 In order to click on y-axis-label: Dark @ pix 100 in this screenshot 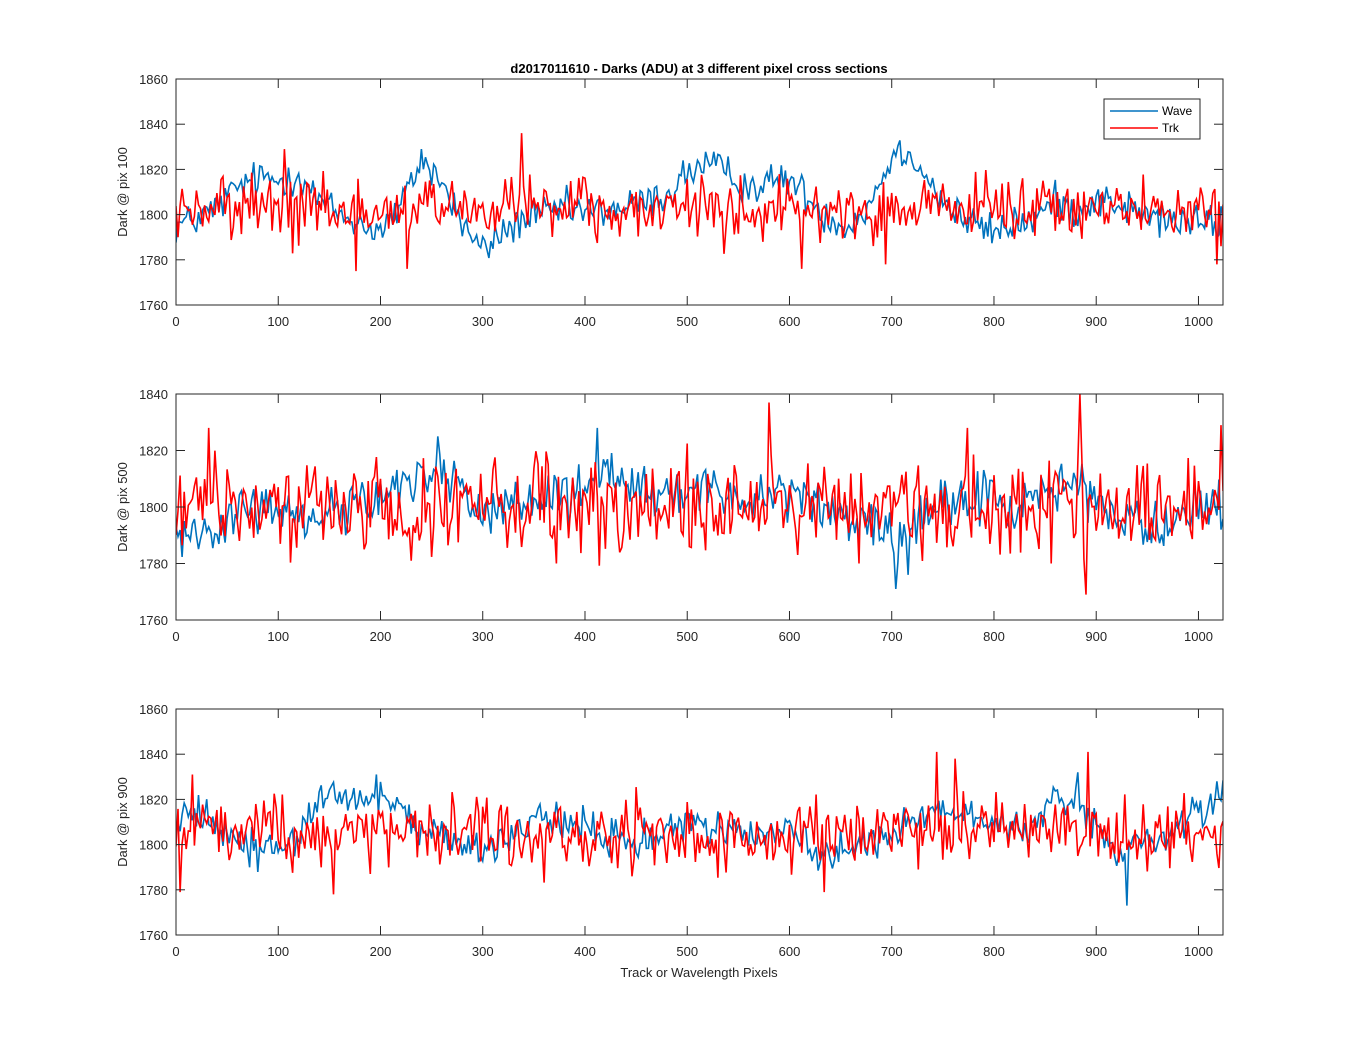, I will do `click(122, 192)`.